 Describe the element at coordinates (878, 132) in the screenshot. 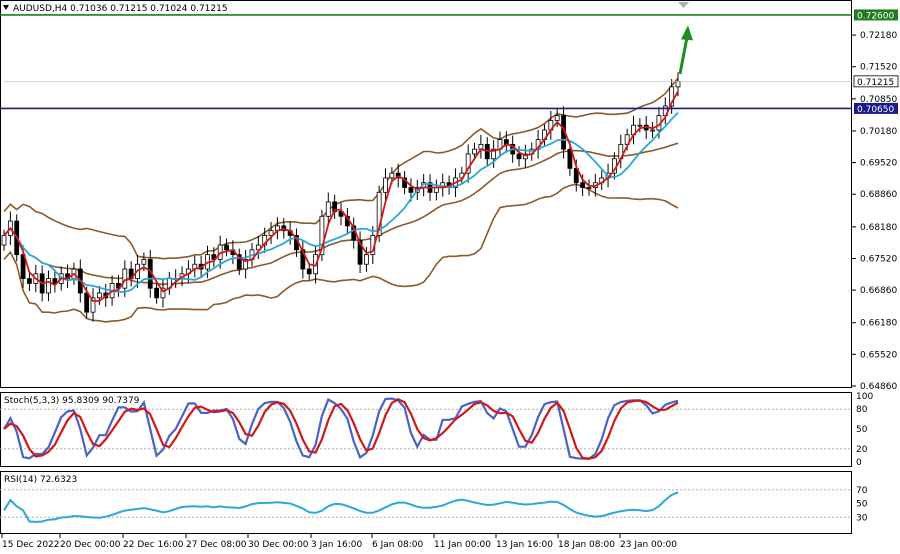

I see `price-tick-label: 0.70180` at that location.